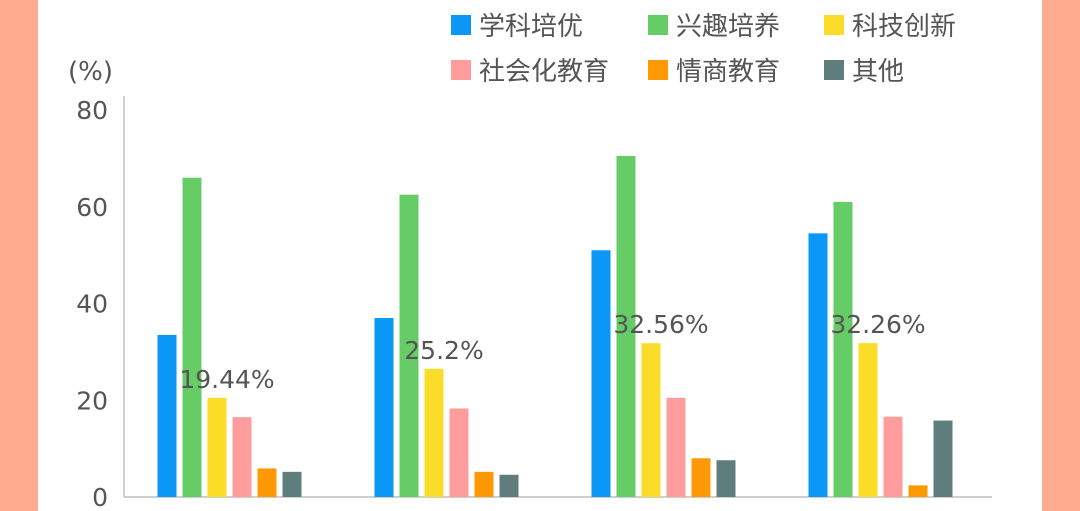  What do you see at coordinates (226, 379) in the screenshot?
I see `annotation-label: 19.44%` at bounding box center [226, 379].